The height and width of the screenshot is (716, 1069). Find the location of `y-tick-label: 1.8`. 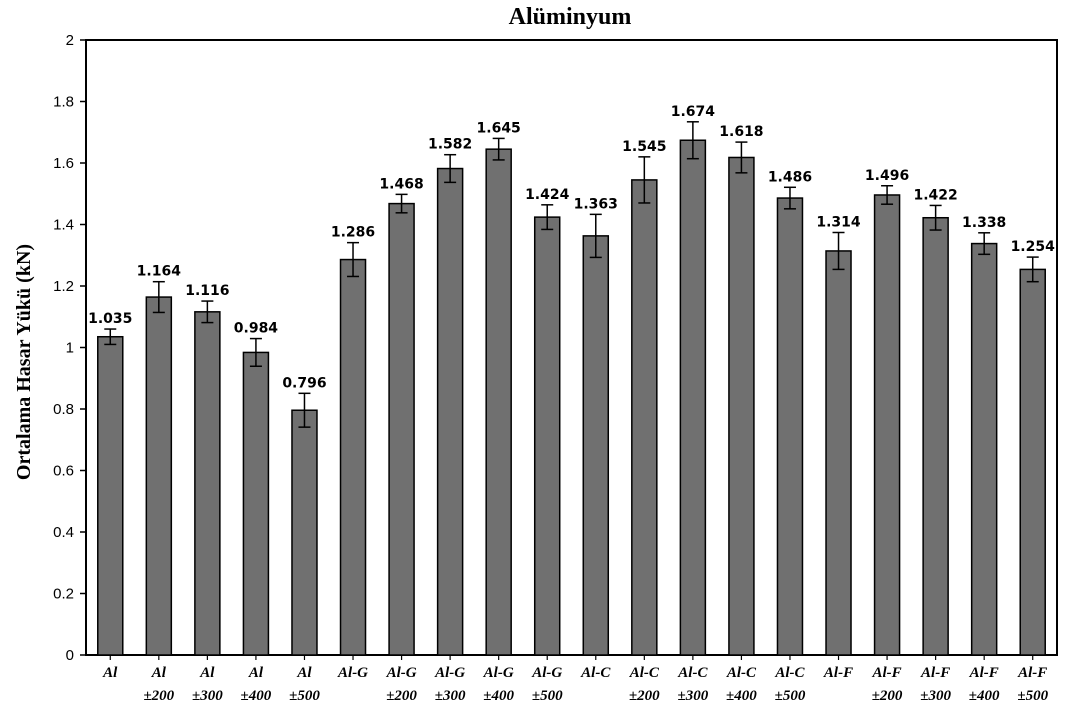

y-tick-label: 1.8 is located at coordinates (63, 102).